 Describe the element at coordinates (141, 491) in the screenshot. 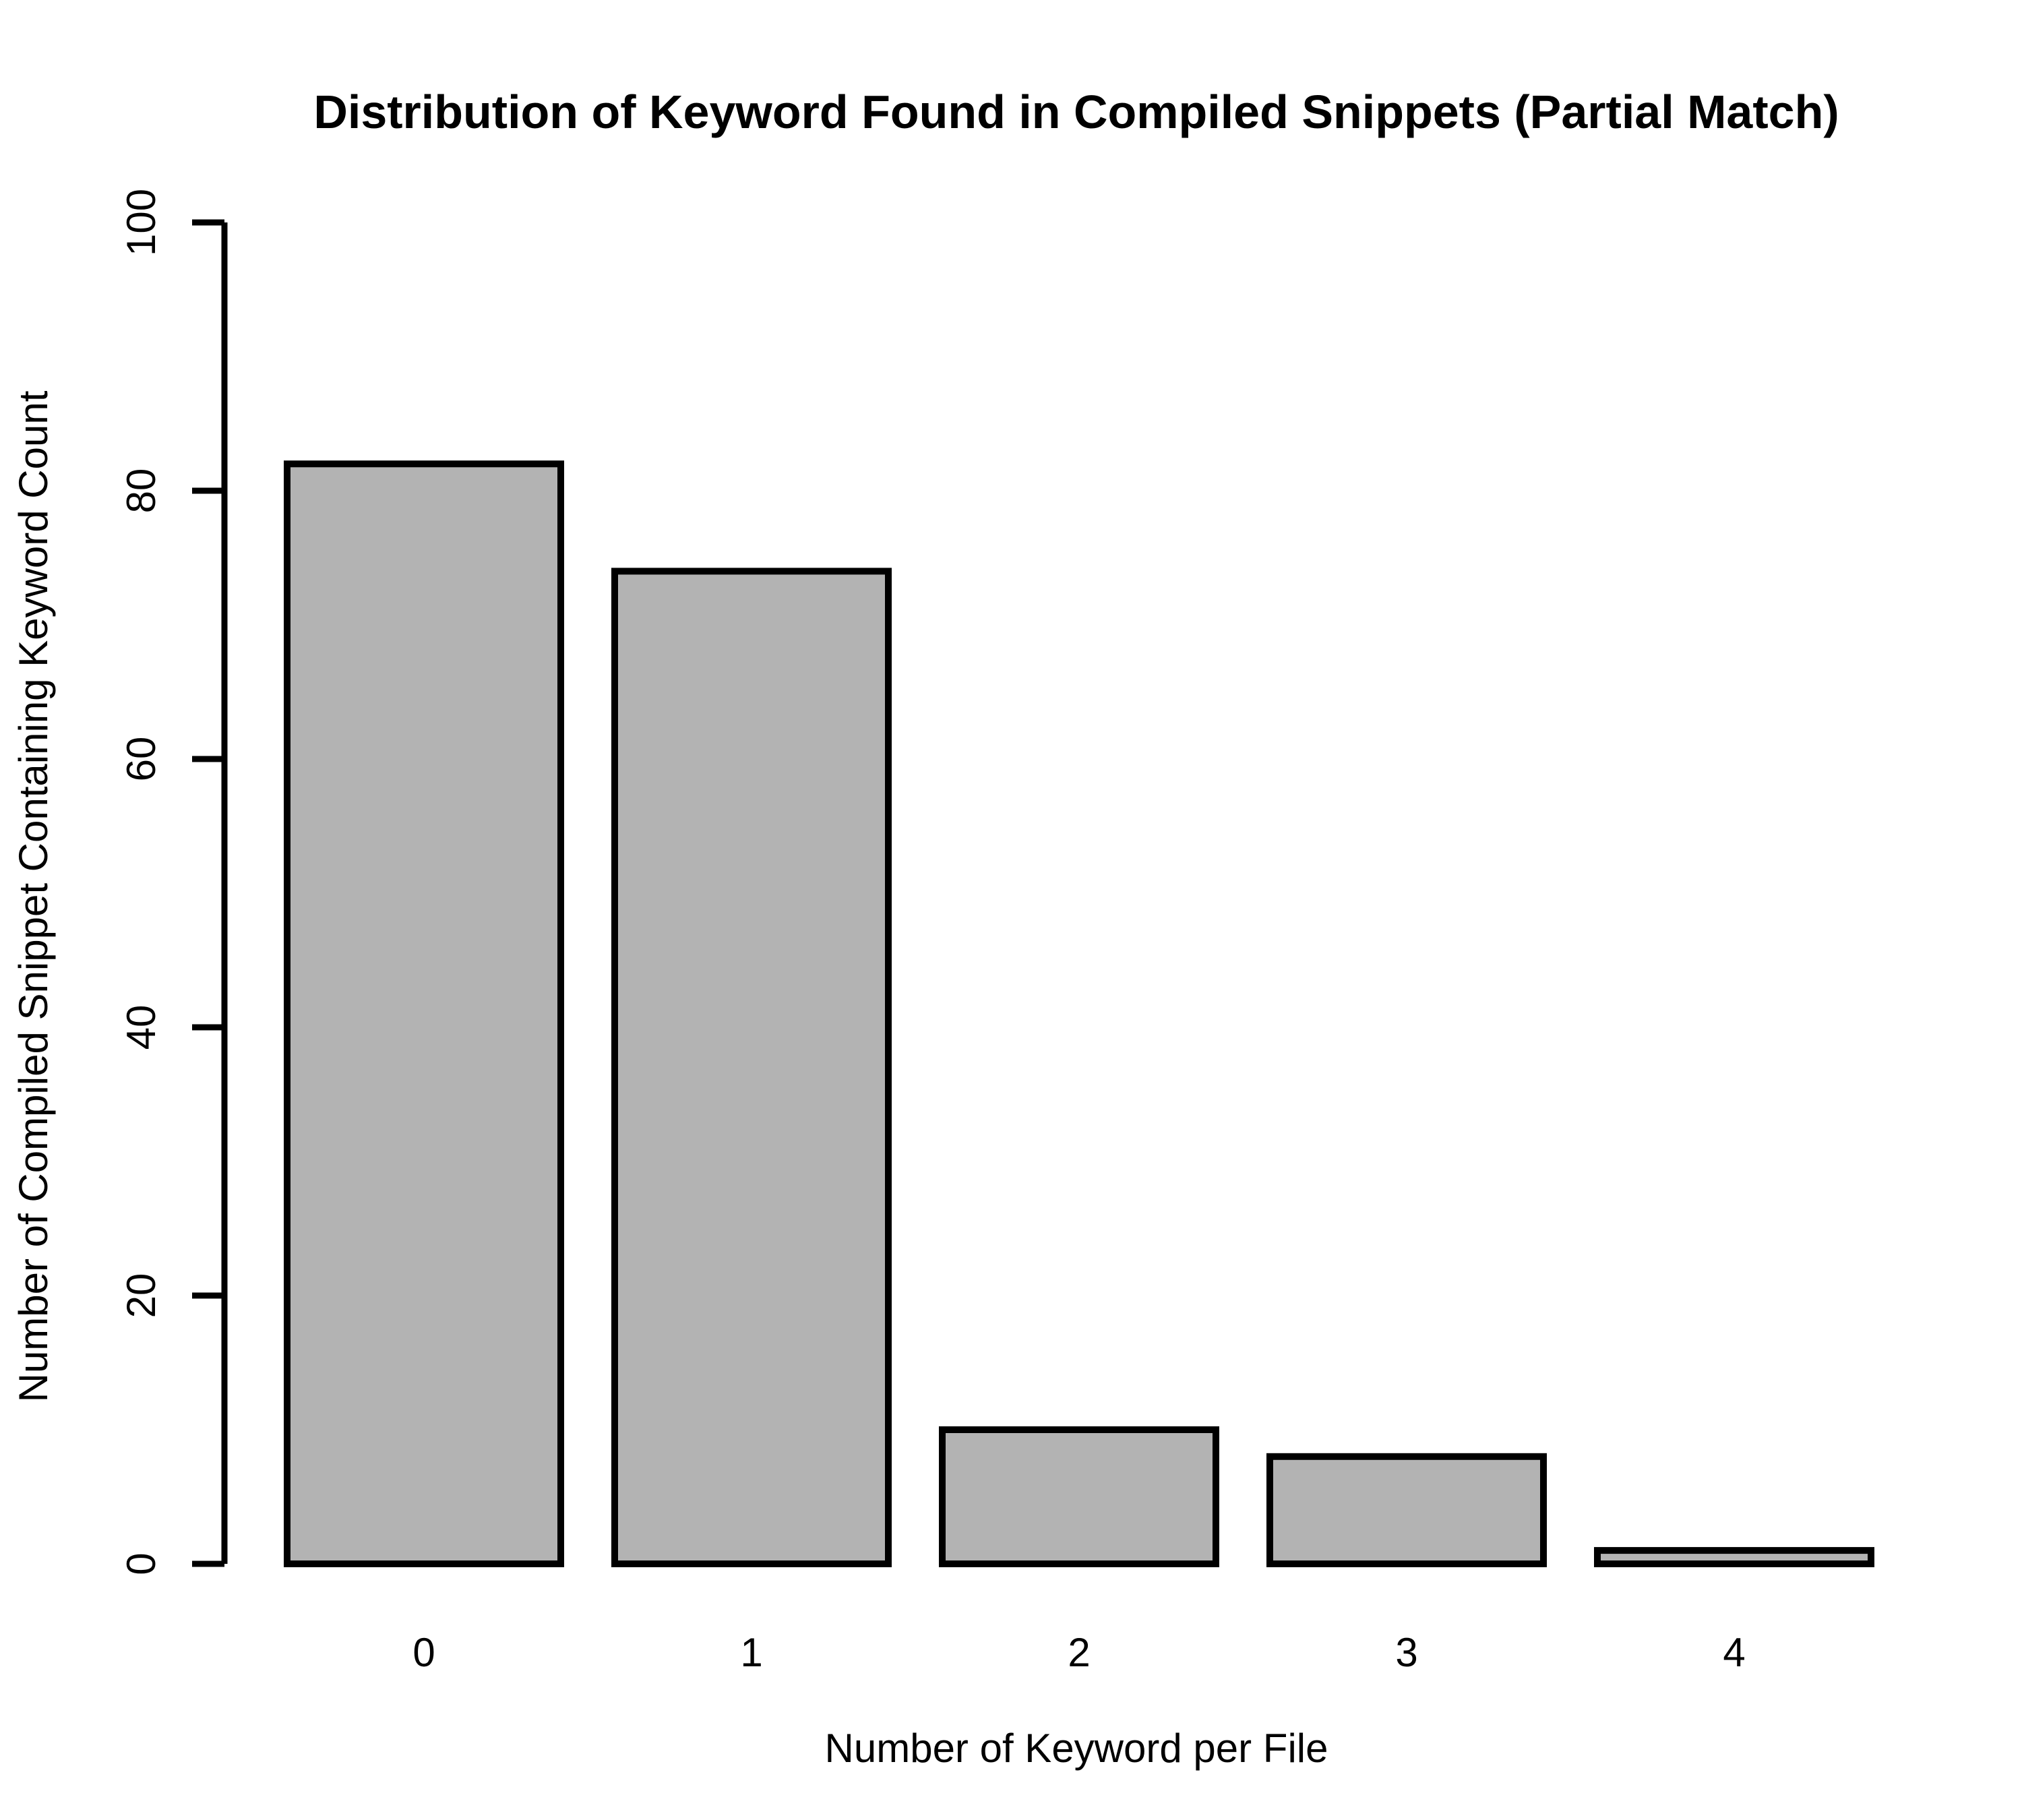

I see `y-tick-label: 80` at that location.